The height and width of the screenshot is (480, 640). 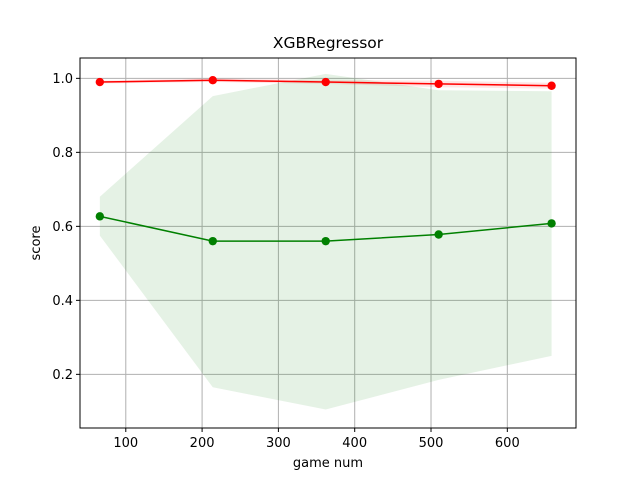 I want to click on y-tick-label: 0.4, so click(x=62, y=301).